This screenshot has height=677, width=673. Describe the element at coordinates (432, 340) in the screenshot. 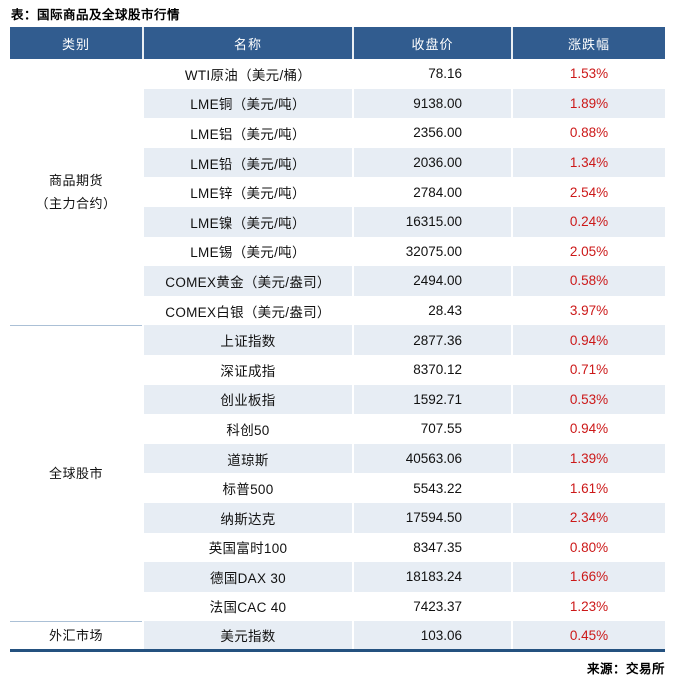

I see `close-cell: 2877.36` at that location.